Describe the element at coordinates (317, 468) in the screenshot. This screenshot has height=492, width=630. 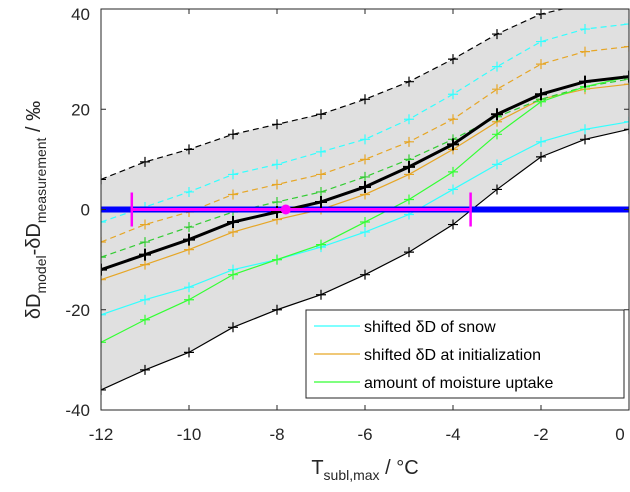
I see `x-label-main: T` at that location.